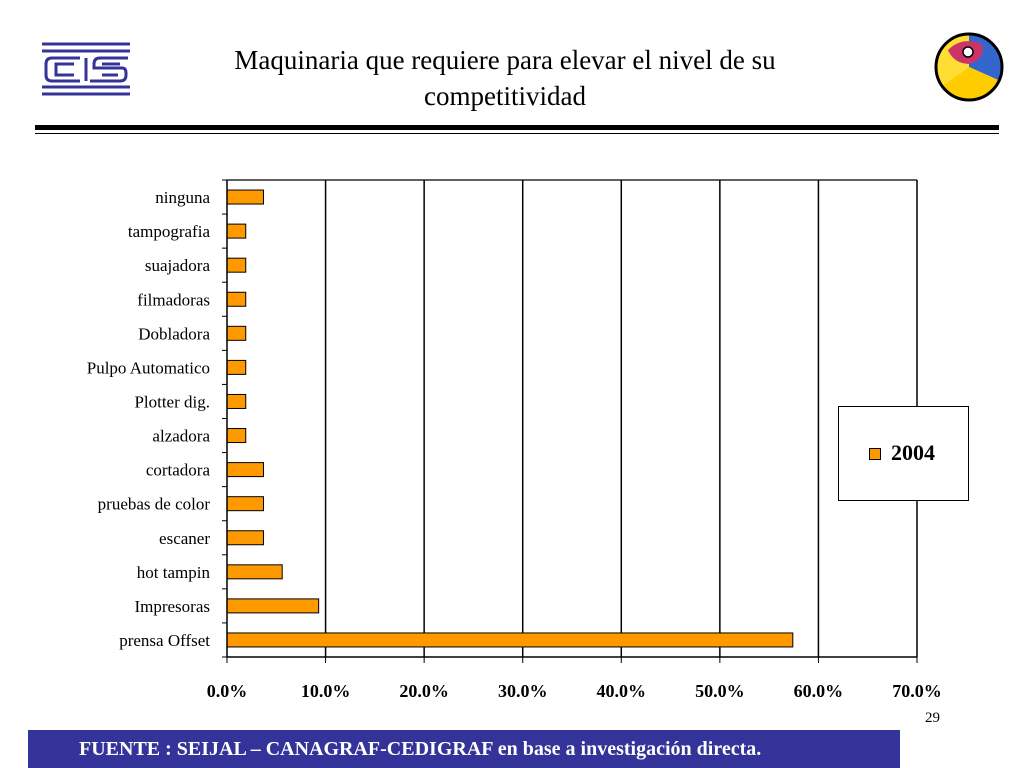  I want to click on x-tick-label: 40.0%, so click(622, 691).